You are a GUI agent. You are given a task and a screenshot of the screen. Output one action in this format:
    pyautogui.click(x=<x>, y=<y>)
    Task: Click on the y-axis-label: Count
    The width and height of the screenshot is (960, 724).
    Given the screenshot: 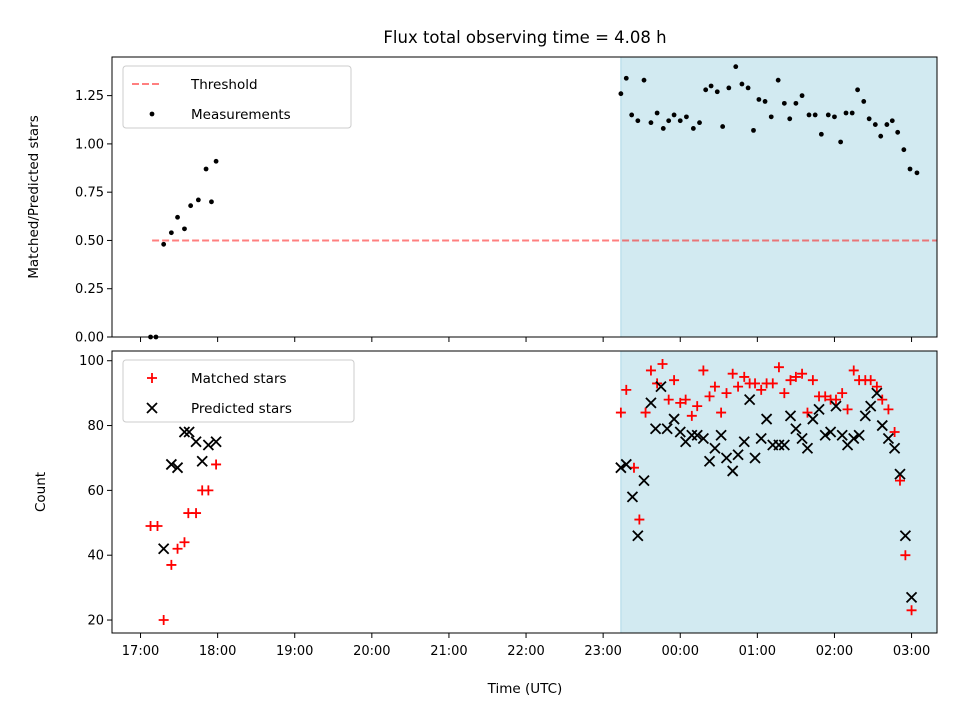 What is the action you would take?
    pyautogui.click(x=41, y=492)
    